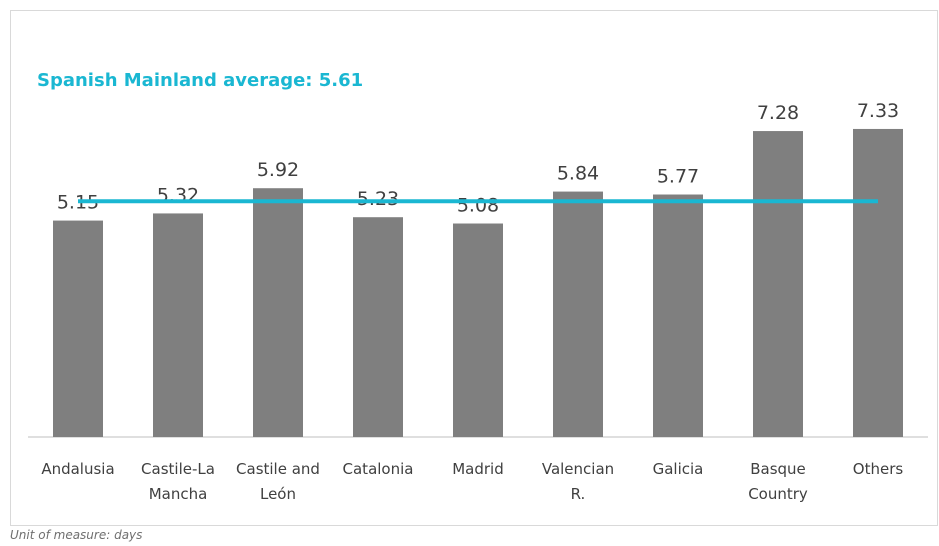 Image resolution: width=939 pixels, height=546 pixels. Describe the element at coordinates (578, 469) in the screenshot. I see `category-label: Valencian` at that location.